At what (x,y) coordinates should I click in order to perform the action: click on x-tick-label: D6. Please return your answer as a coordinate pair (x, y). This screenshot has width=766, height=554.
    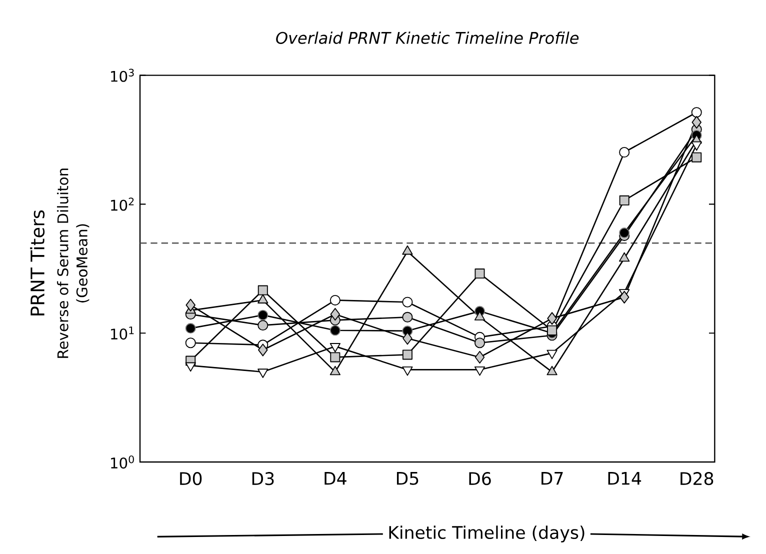
    Looking at the image, I should click on (480, 479).